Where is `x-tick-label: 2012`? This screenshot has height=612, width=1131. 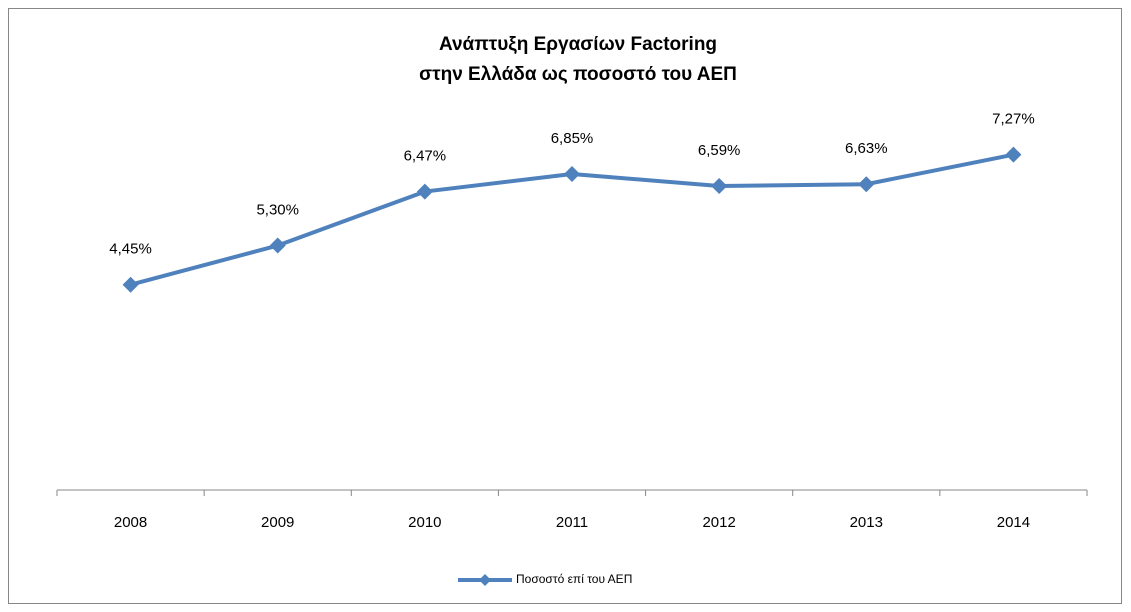
x-tick-label: 2012 is located at coordinates (718, 522).